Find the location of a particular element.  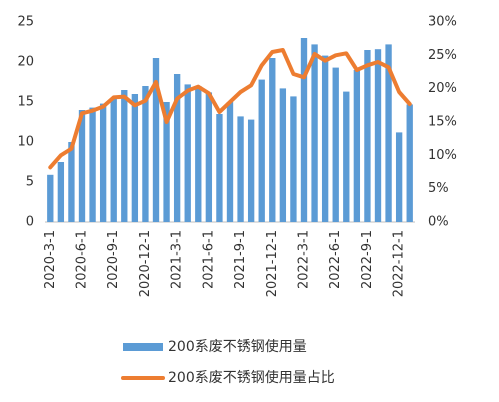

y-tick-label: 25 is located at coordinates (25, 22).